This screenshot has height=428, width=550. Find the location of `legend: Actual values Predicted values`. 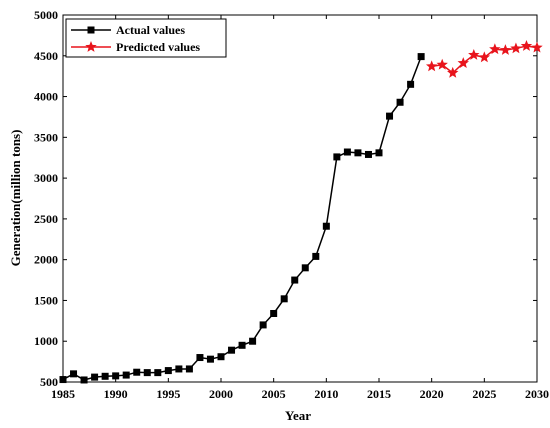

legend: Actual values Predicted values is located at coordinates (146, 38).